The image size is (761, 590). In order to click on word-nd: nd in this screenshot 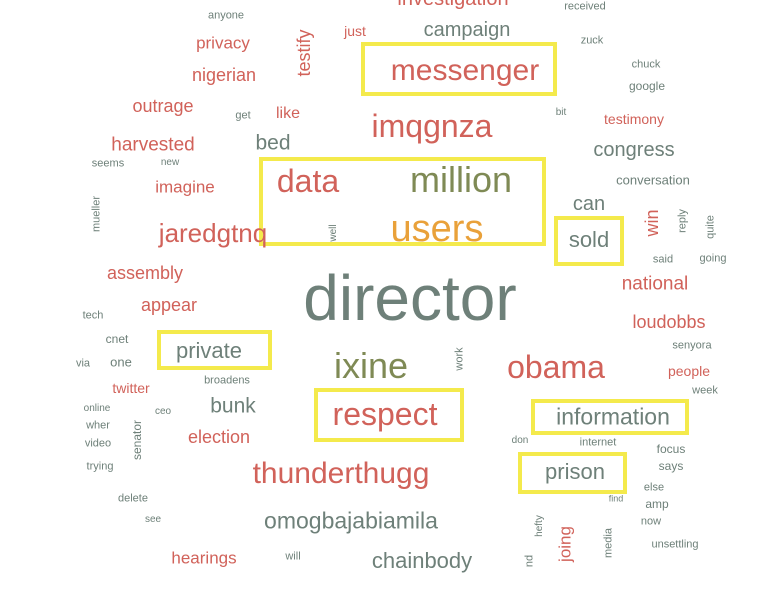, I will do `click(529, 561)`.